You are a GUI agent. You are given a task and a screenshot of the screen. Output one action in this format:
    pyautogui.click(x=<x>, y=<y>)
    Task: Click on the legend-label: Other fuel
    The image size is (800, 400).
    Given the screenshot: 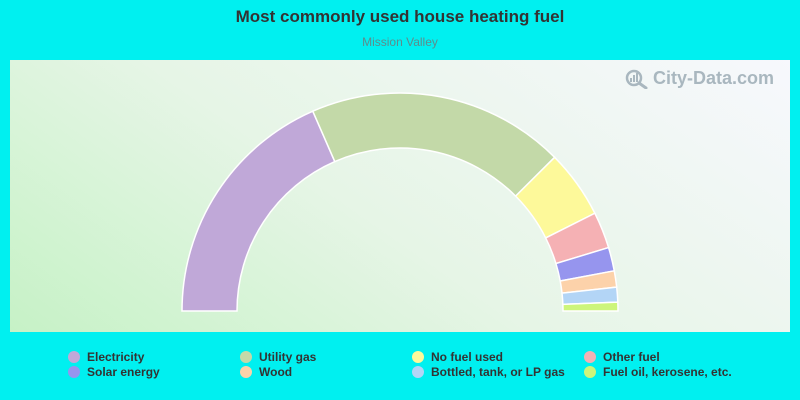 What is the action you would take?
    pyautogui.click(x=631, y=357)
    